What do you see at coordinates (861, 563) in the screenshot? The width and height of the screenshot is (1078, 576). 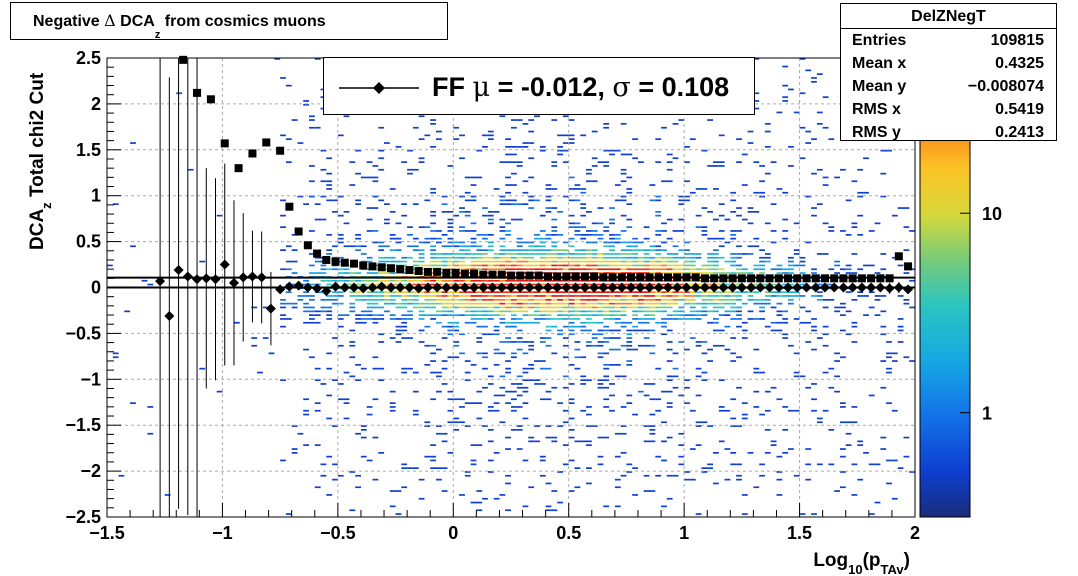 I see `x-axis-label: Log10(pTAv)` at bounding box center [861, 563].